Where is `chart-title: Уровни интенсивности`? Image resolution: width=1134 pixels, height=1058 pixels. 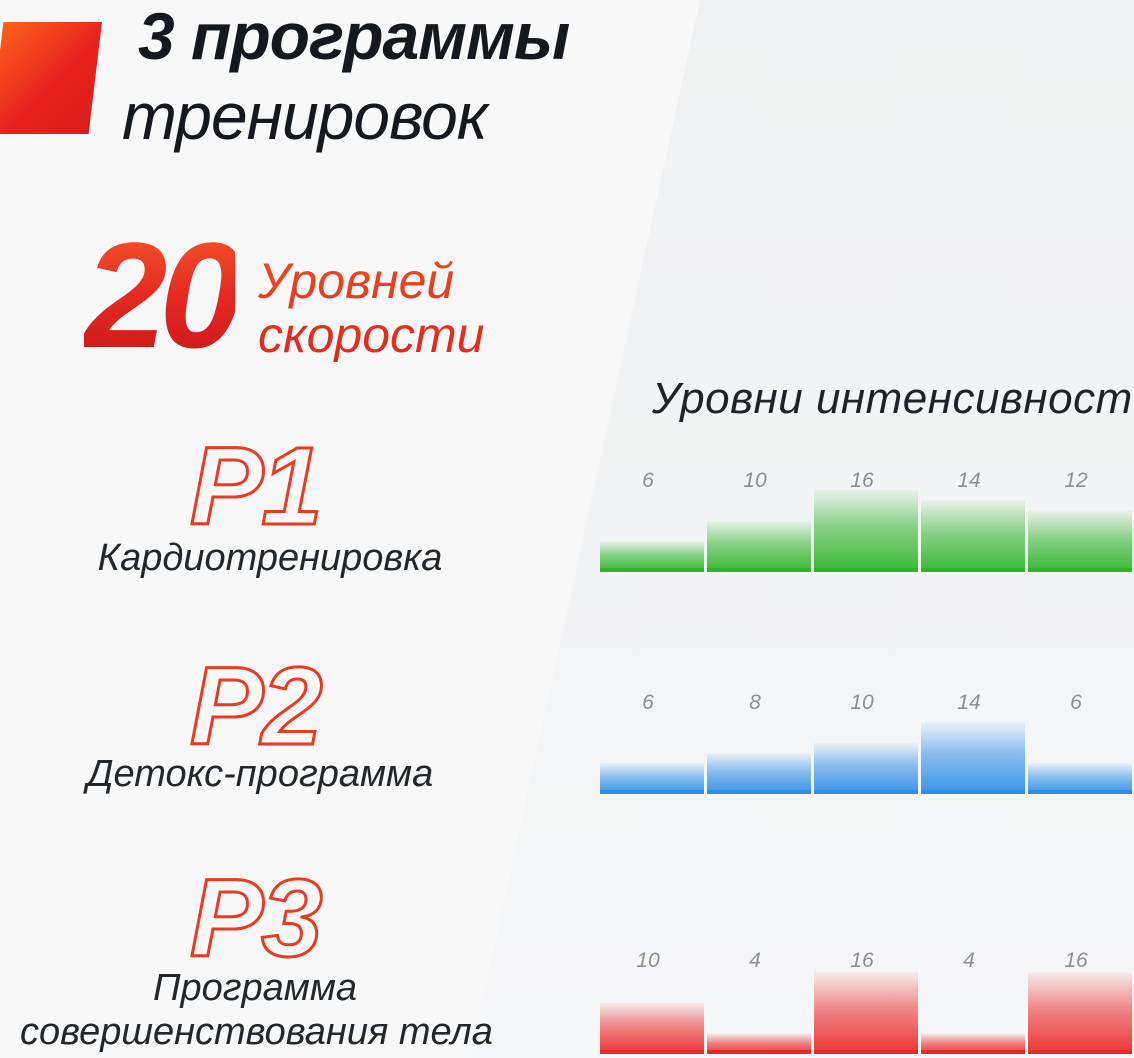
chart-title: Уровни интенсивности is located at coordinates (893, 398).